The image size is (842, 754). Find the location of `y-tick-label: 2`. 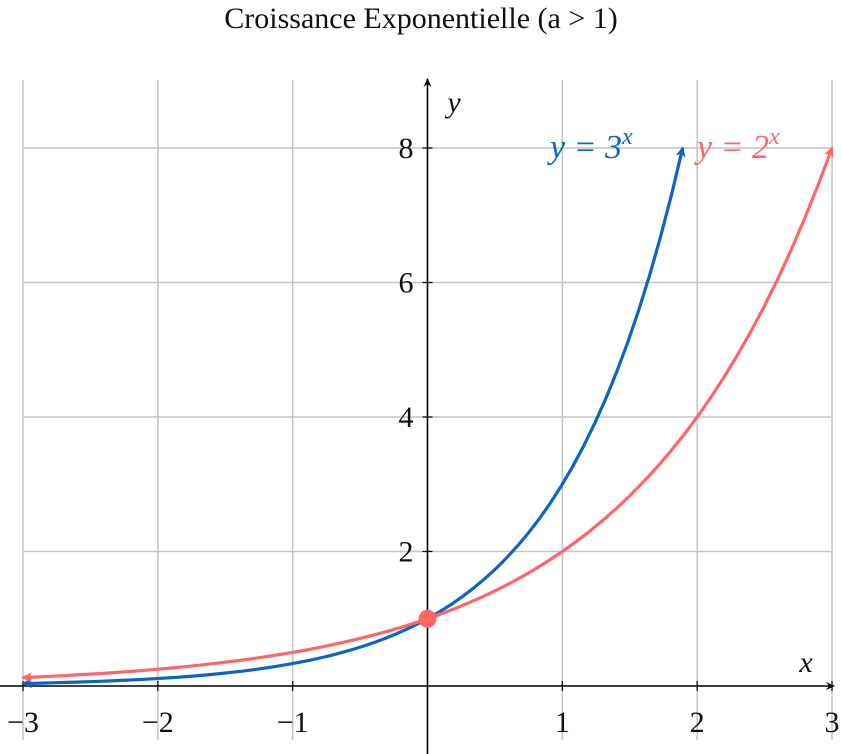

y-tick-label: 2 is located at coordinates (406, 552).